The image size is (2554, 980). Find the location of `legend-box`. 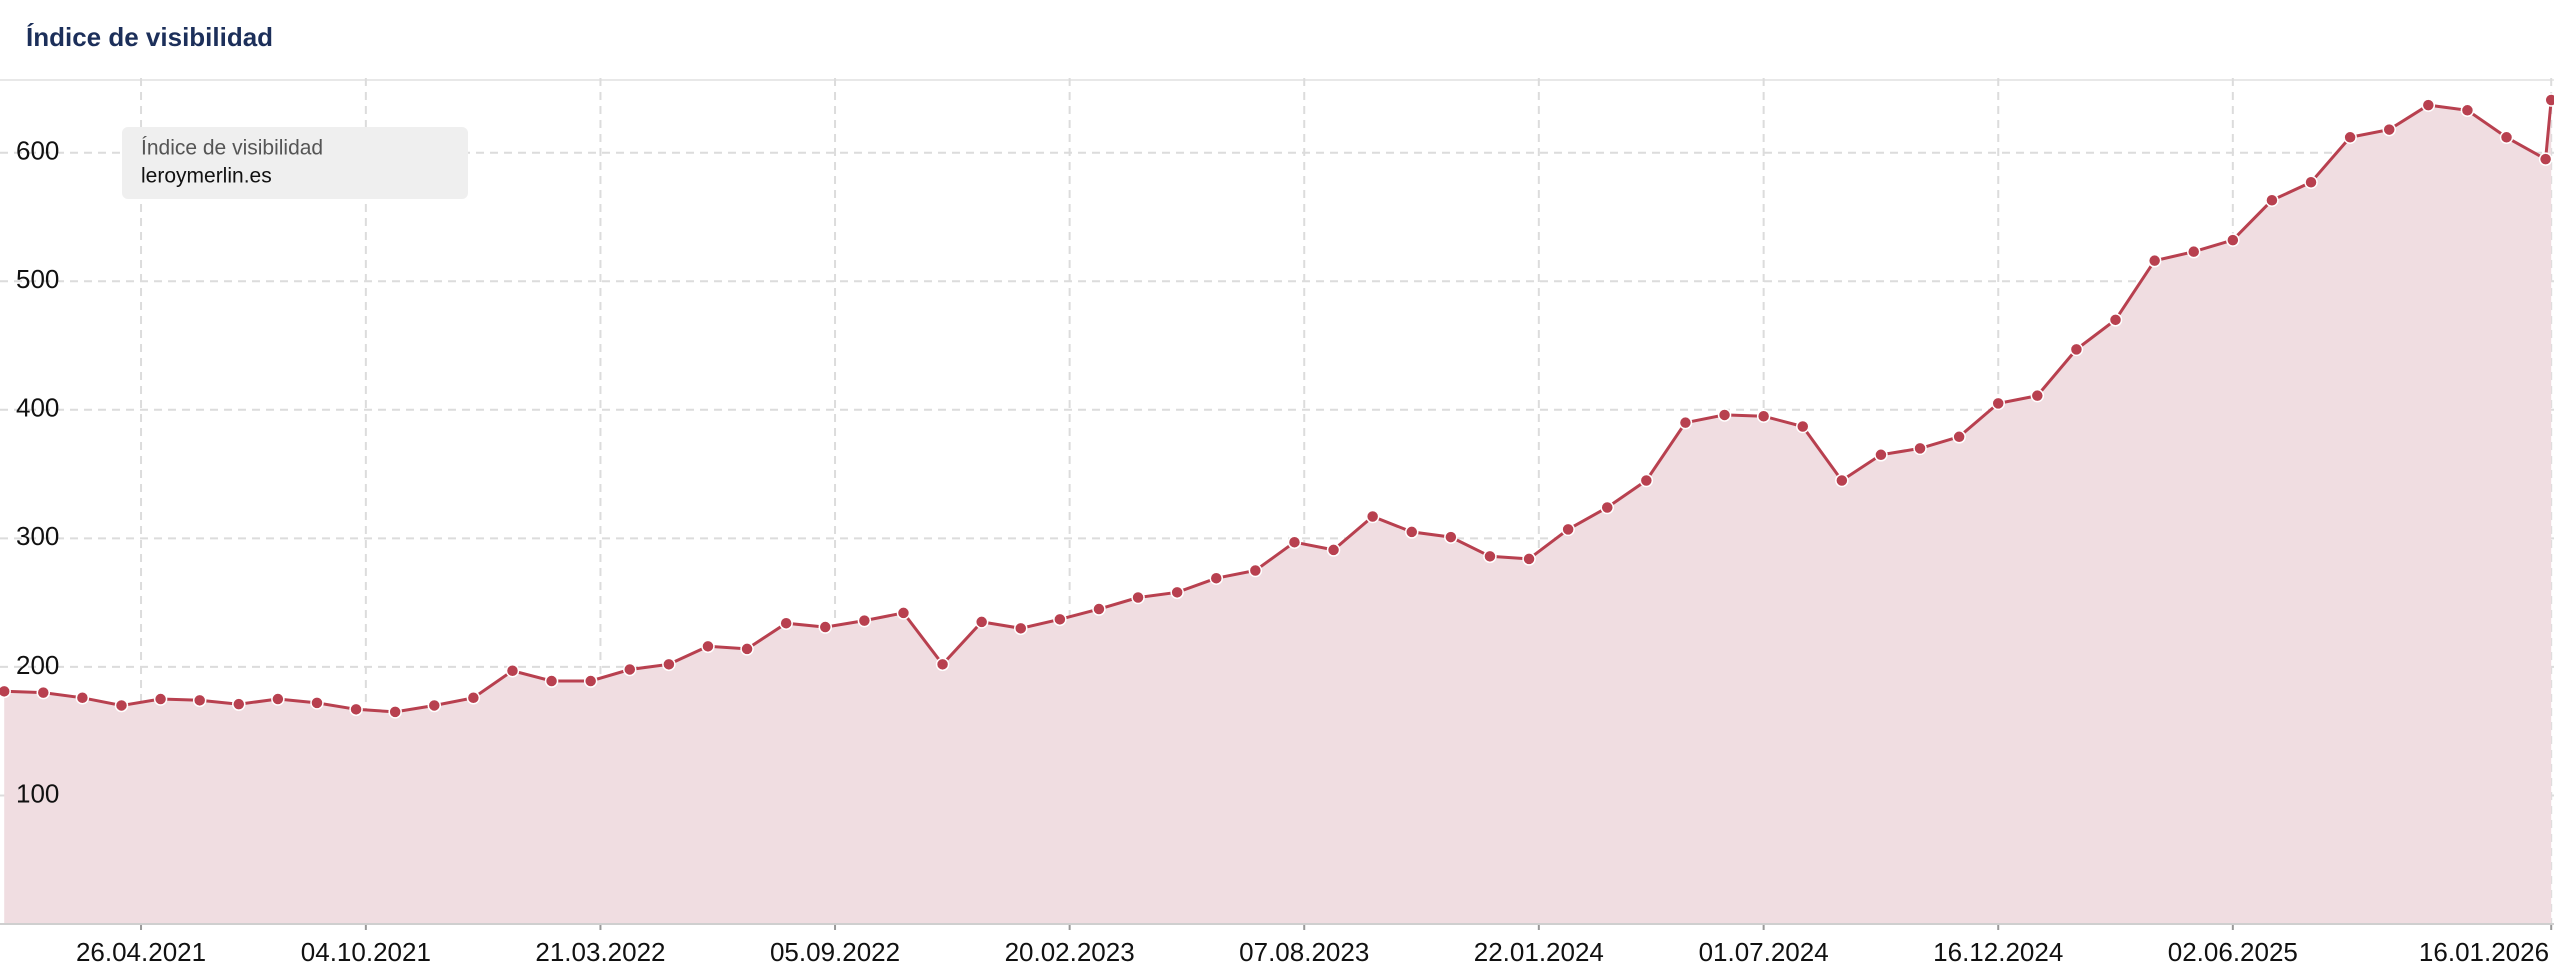

legend-box is located at coordinates (295, 163).